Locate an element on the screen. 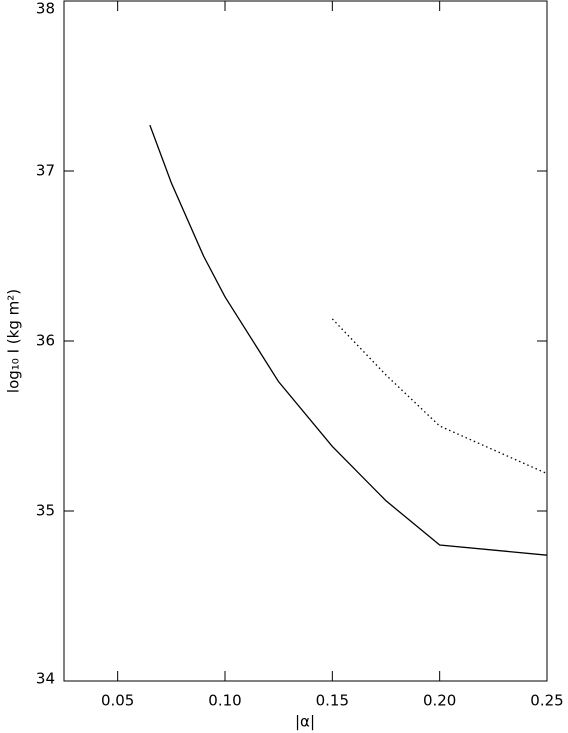 This screenshot has height=733, width=568. y-tick-label: 37 is located at coordinates (45, 171).